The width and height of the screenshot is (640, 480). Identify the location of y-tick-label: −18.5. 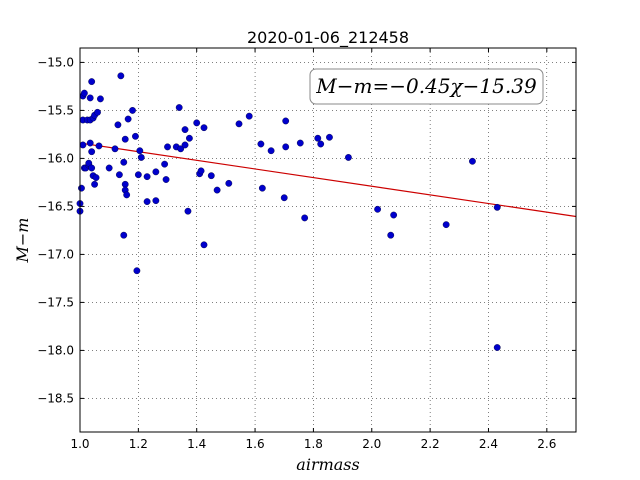
(55, 398).